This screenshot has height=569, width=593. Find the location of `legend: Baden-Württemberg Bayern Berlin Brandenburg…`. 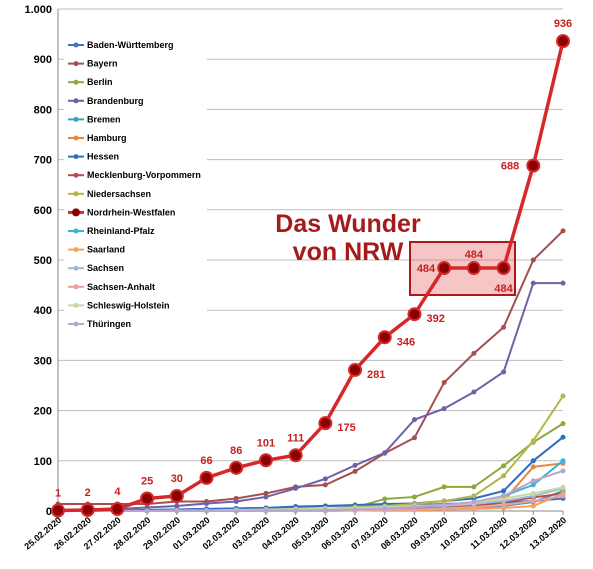

legend: Baden-Württemberg Bayern Berlin Brandenburg… is located at coordinates (135, 183).